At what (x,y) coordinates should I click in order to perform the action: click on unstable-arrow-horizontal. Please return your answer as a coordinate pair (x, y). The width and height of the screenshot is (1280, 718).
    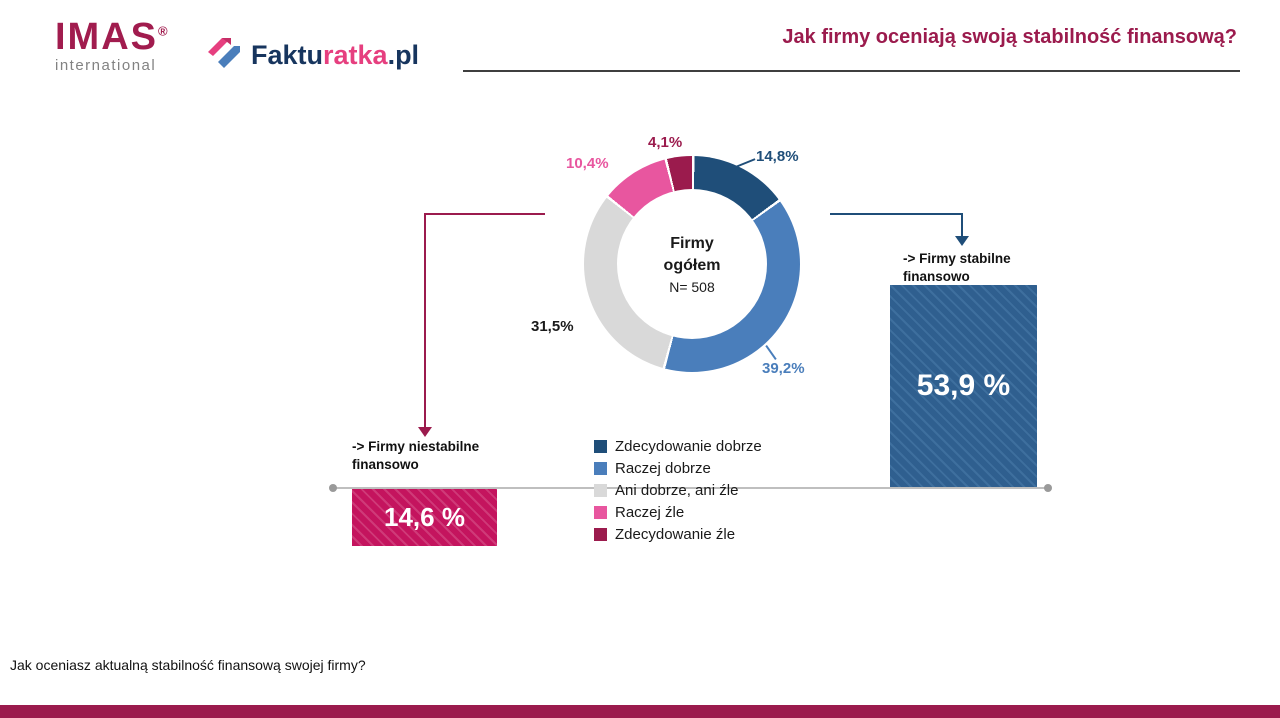
    Looking at the image, I should click on (484, 214).